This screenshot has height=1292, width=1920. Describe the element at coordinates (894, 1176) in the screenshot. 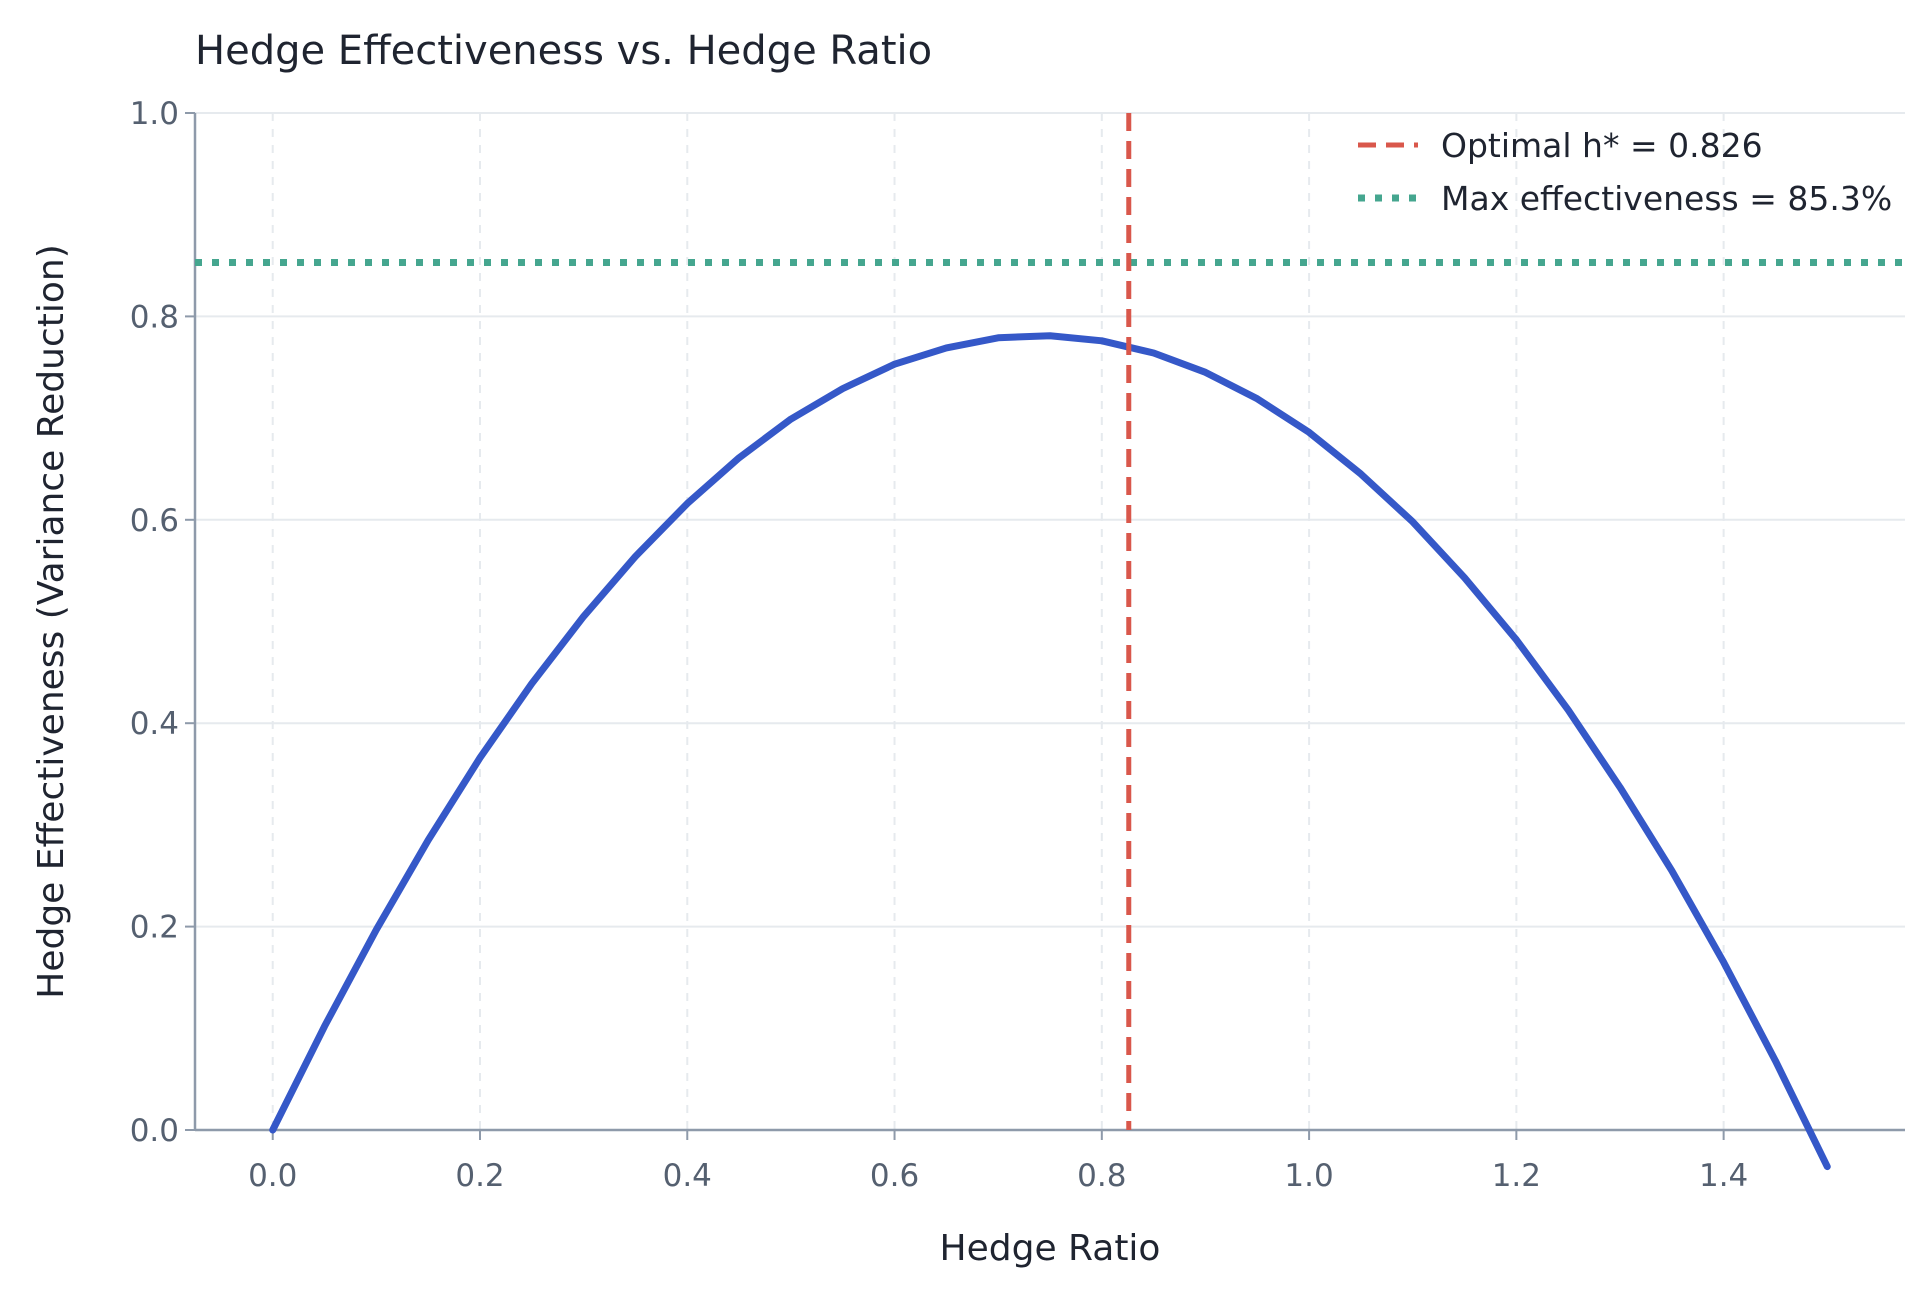

I see `x-tick-label-3: 0.6` at that location.